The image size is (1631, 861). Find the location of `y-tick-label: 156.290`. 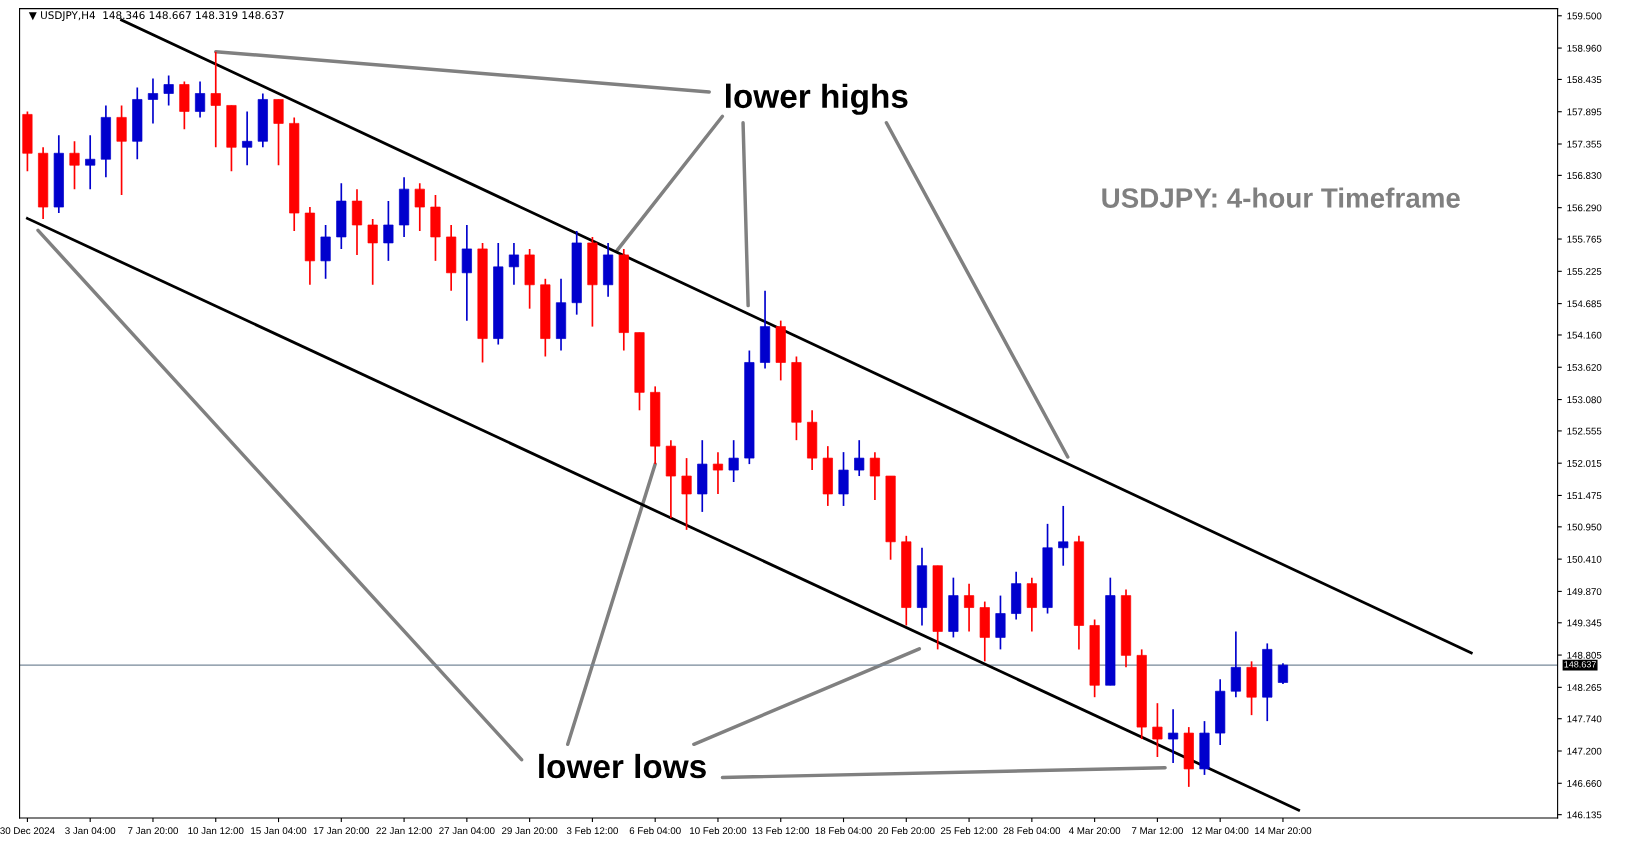

y-tick-label: 156.290 is located at coordinates (1584, 208).